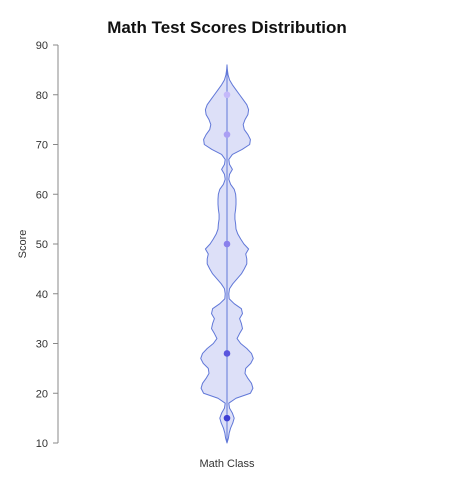  I want to click on y-tick-label-30: 30, so click(42, 345).